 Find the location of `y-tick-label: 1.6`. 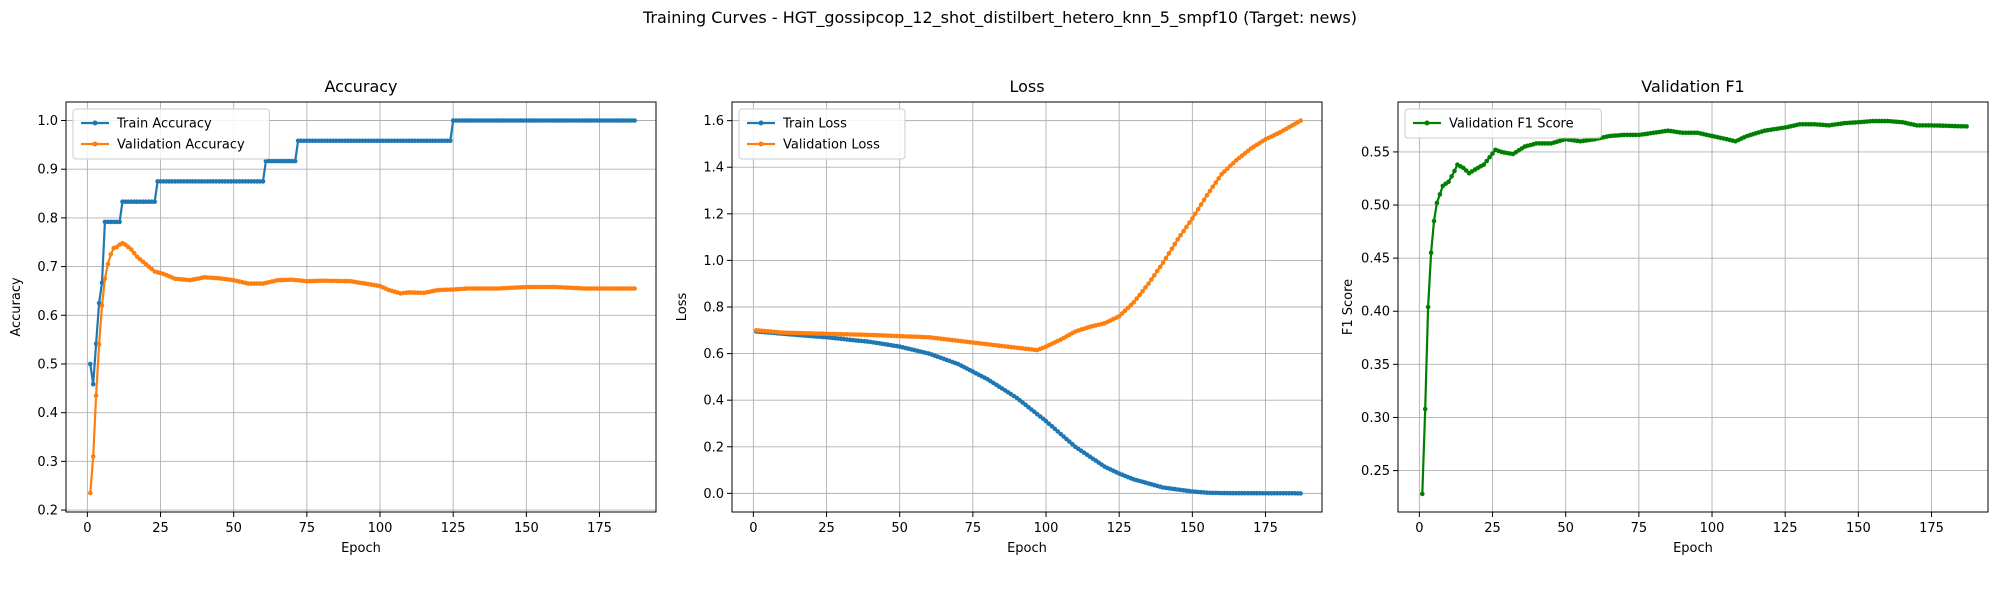

y-tick-label: 1.6 is located at coordinates (713, 121).